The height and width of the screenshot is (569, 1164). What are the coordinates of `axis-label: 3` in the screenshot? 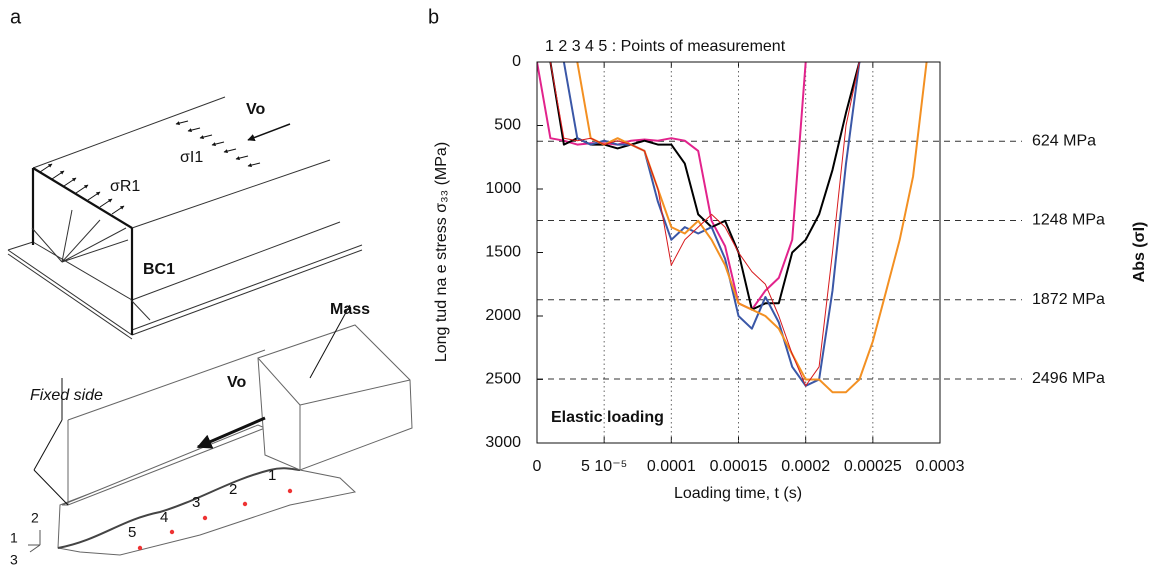 It's located at (14, 560).